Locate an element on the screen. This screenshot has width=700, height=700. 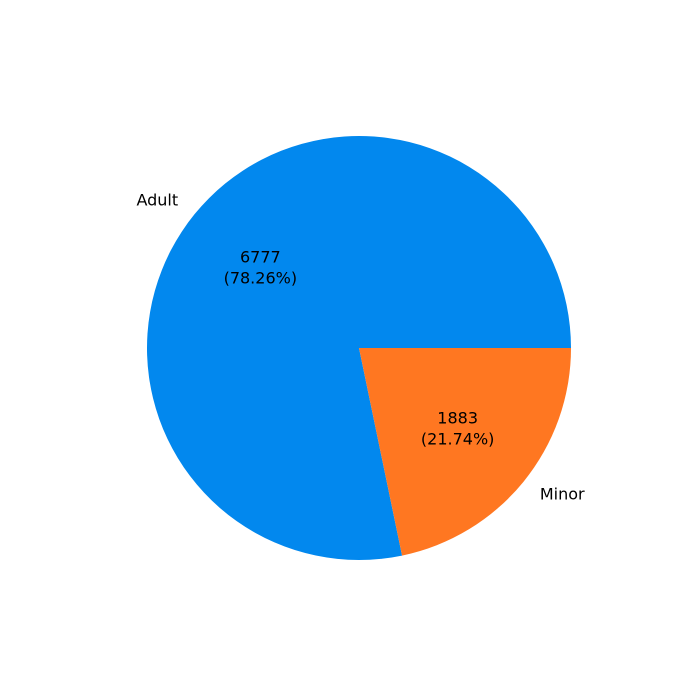
pie-slice-minor is located at coordinates (465, 452).